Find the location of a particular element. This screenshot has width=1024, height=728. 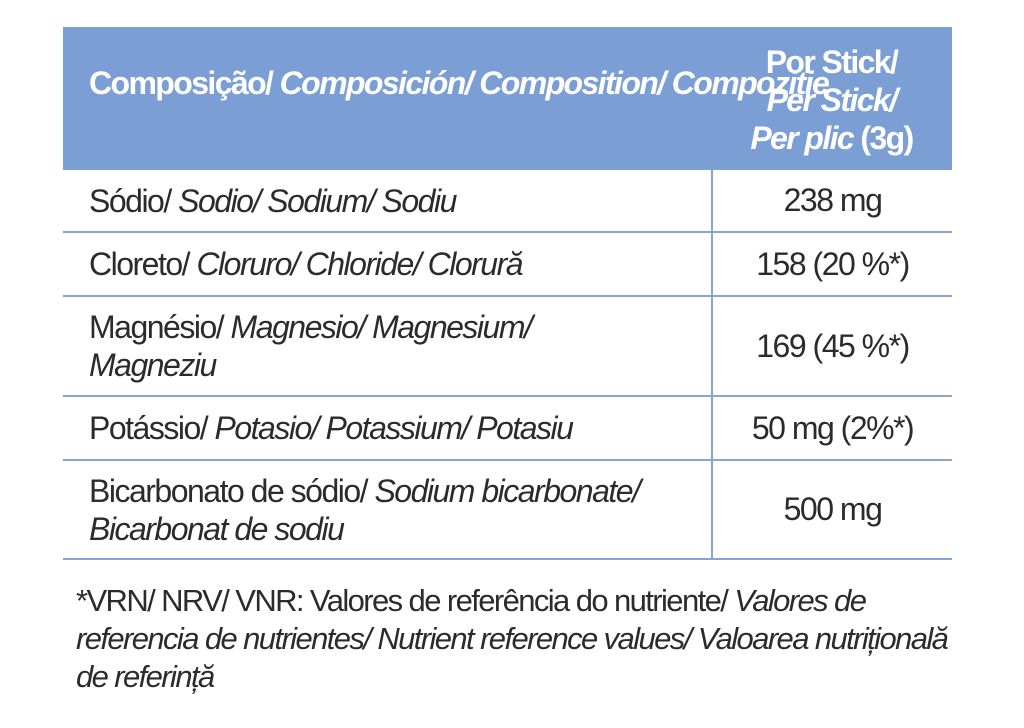

label-translations: Sodium bicarbonate/ Bicarbonat de sodiu is located at coordinates (365, 509).